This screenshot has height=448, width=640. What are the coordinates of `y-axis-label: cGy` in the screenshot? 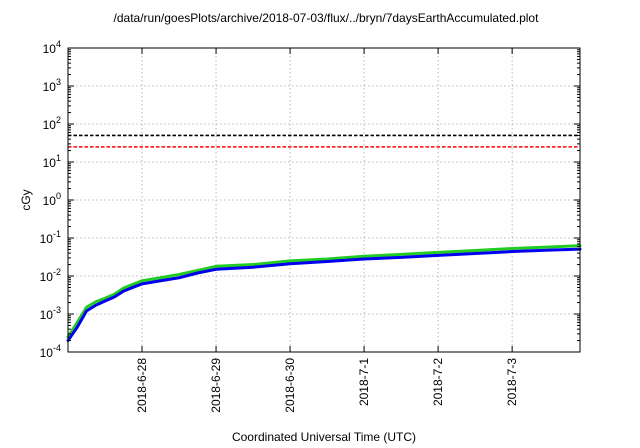 It's located at (26, 199).